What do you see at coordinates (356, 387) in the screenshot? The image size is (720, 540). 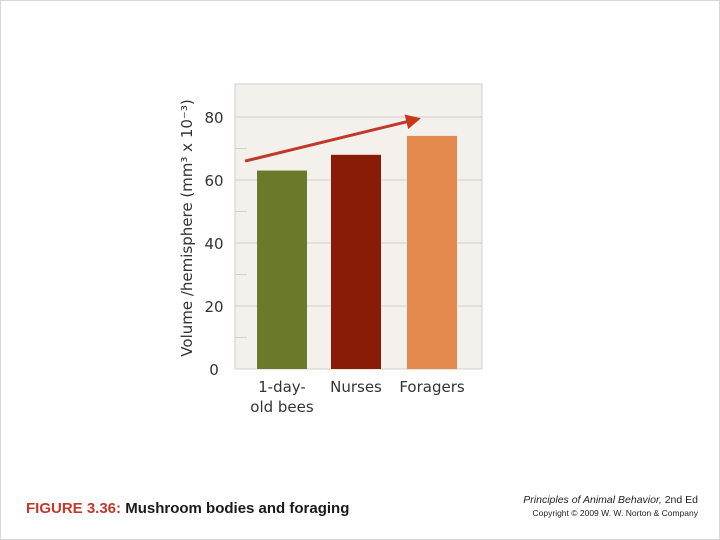 I see `x-category-label: Nurses` at bounding box center [356, 387].